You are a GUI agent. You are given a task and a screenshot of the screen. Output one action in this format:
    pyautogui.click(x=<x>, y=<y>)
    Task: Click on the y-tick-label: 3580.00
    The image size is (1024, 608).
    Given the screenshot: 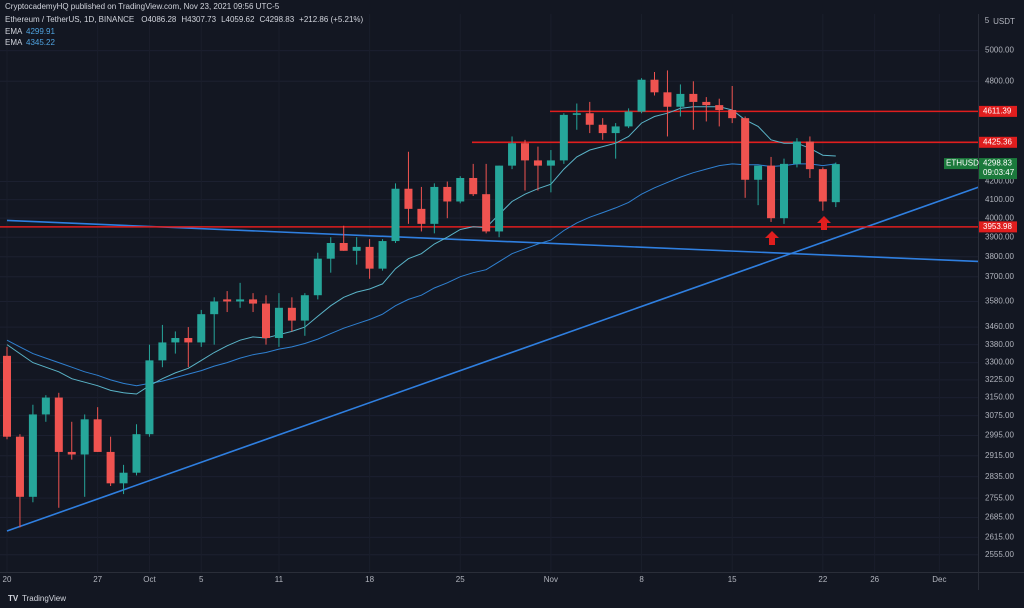 What is the action you would take?
    pyautogui.click(x=999, y=301)
    